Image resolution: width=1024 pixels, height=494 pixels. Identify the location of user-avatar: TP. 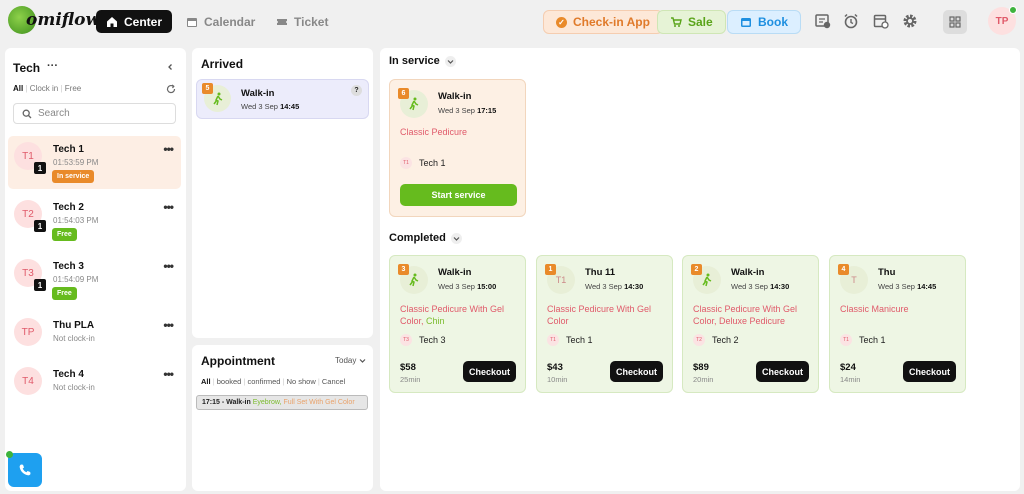
(1002, 20).